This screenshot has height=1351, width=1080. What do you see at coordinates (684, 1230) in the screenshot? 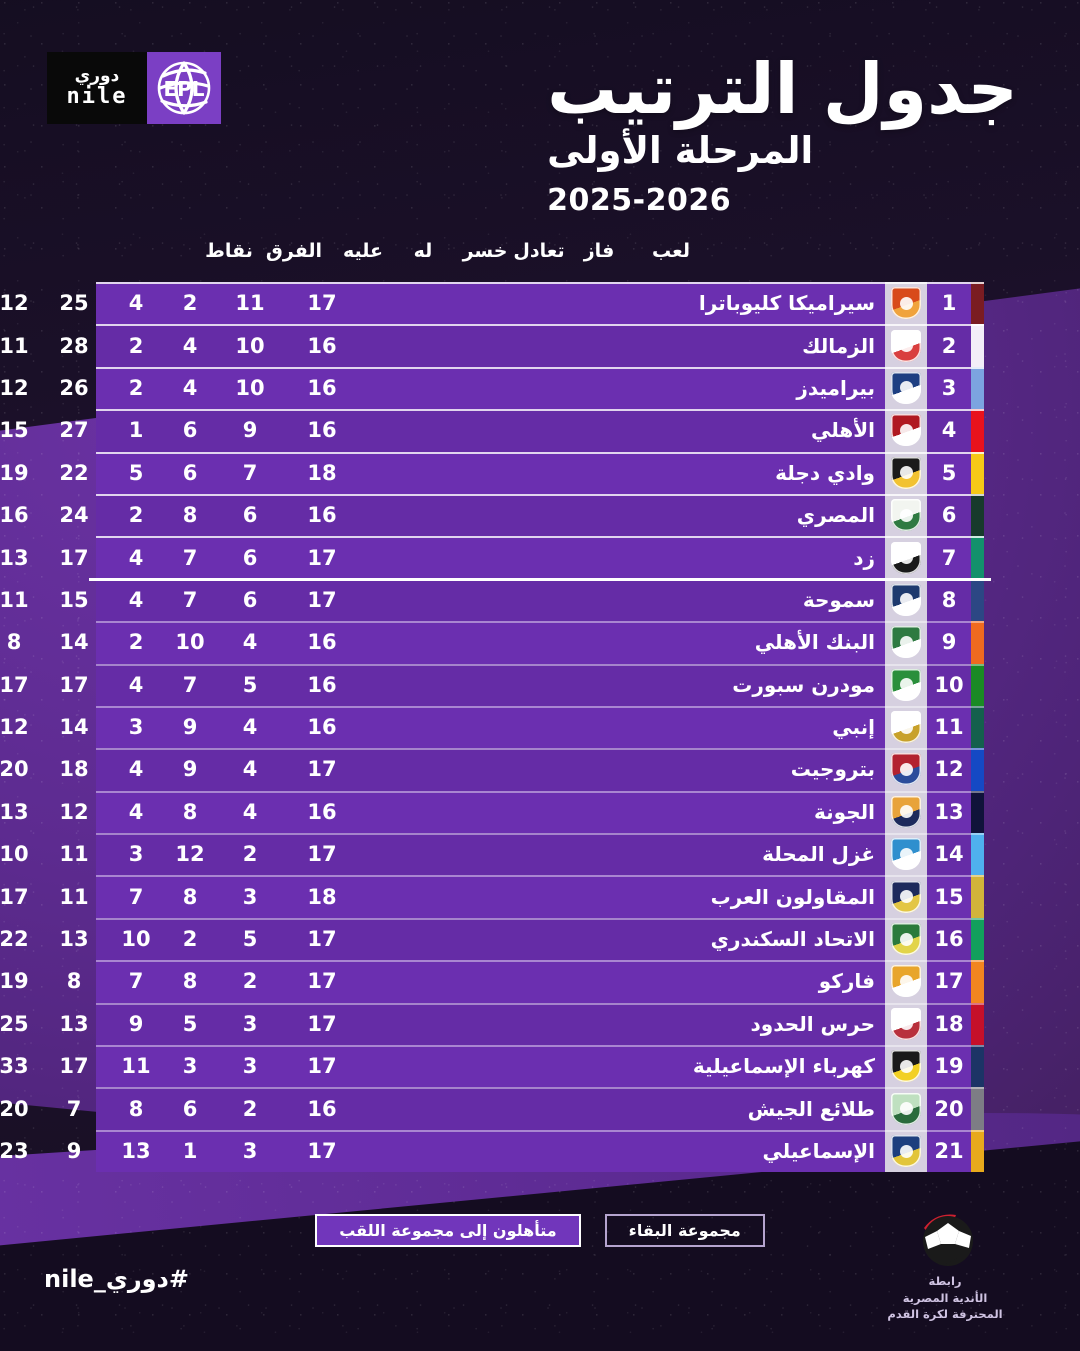
I see `legend-survival-group: مجموعة البقاء` at bounding box center [684, 1230].